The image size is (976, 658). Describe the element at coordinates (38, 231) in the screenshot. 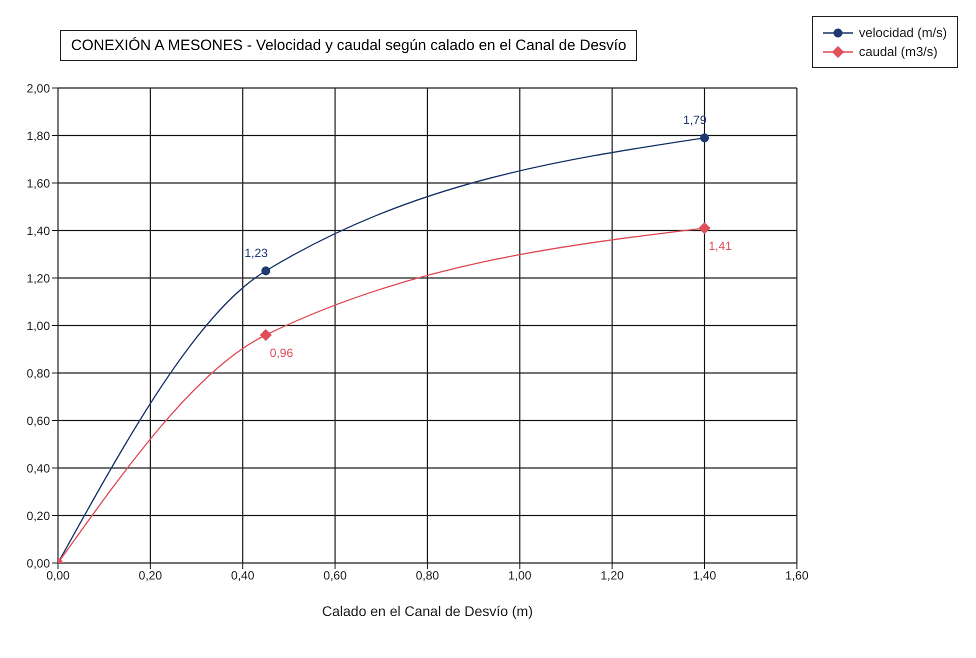

I see `y-tick-label: 1,40` at that location.